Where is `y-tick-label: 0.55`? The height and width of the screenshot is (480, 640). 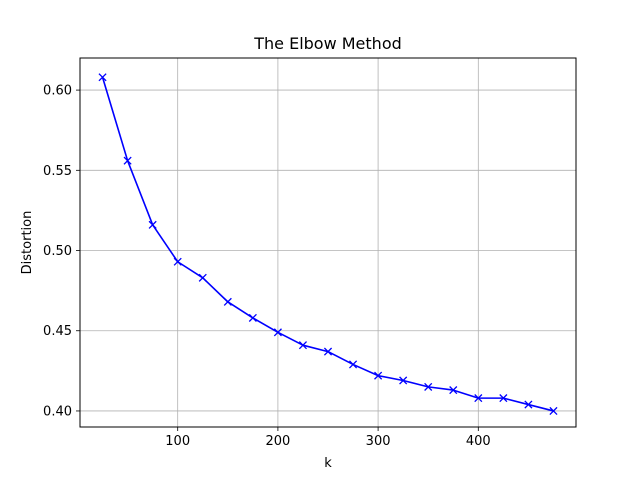
y-tick-label: 0.55 is located at coordinates (57, 171).